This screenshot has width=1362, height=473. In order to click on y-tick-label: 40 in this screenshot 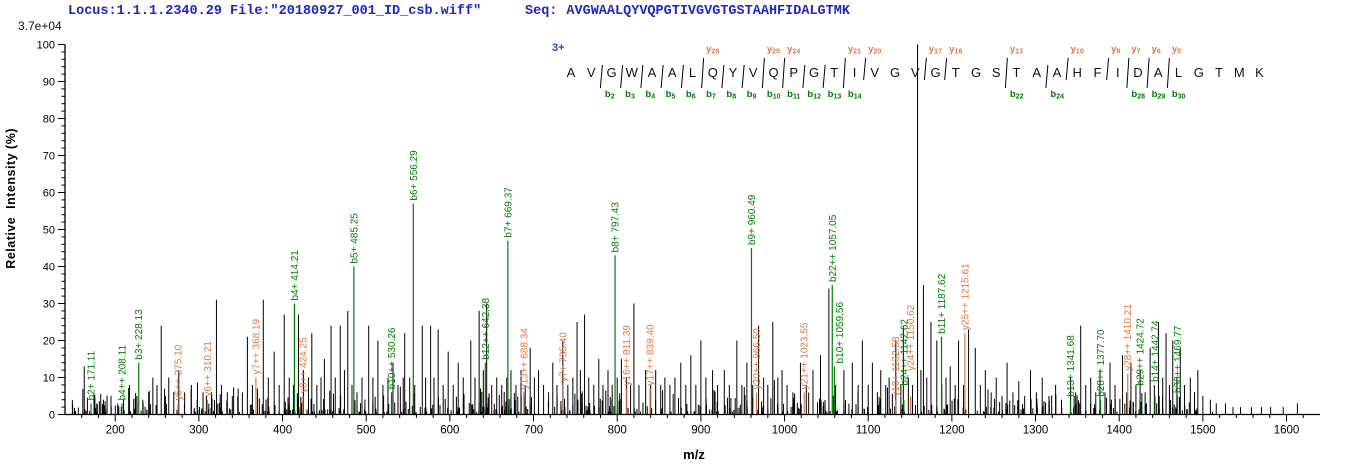, I will do `click(49, 268)`.